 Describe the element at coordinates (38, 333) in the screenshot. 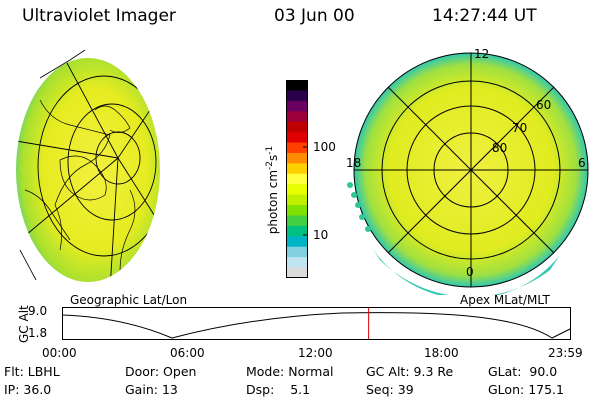

I see `timeline-ytick-min: 1.8` at that location.